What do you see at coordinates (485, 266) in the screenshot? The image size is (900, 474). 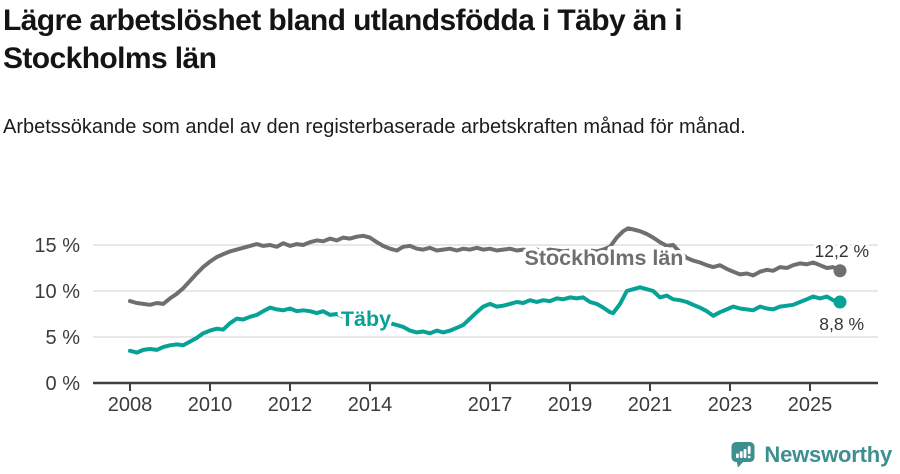 I see `series-line-stockholms-l-n` at bounding box center [485, 266].